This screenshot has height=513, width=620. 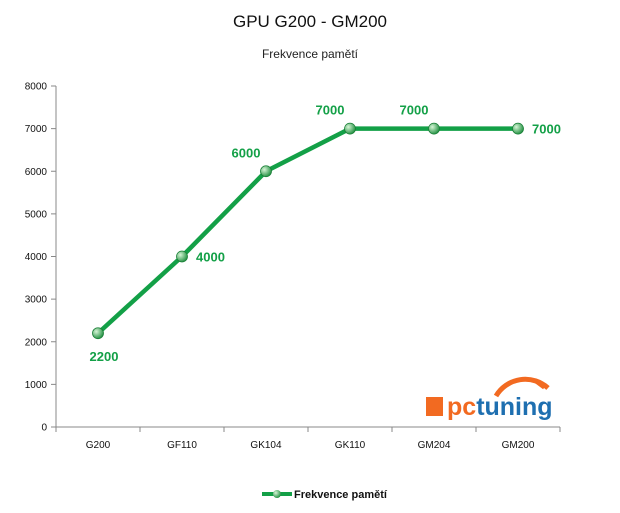 What do you see at coordinates (266, 445) in the screenshot?
I see `x-tick-label: GK104` at bounding box center [266, 445].